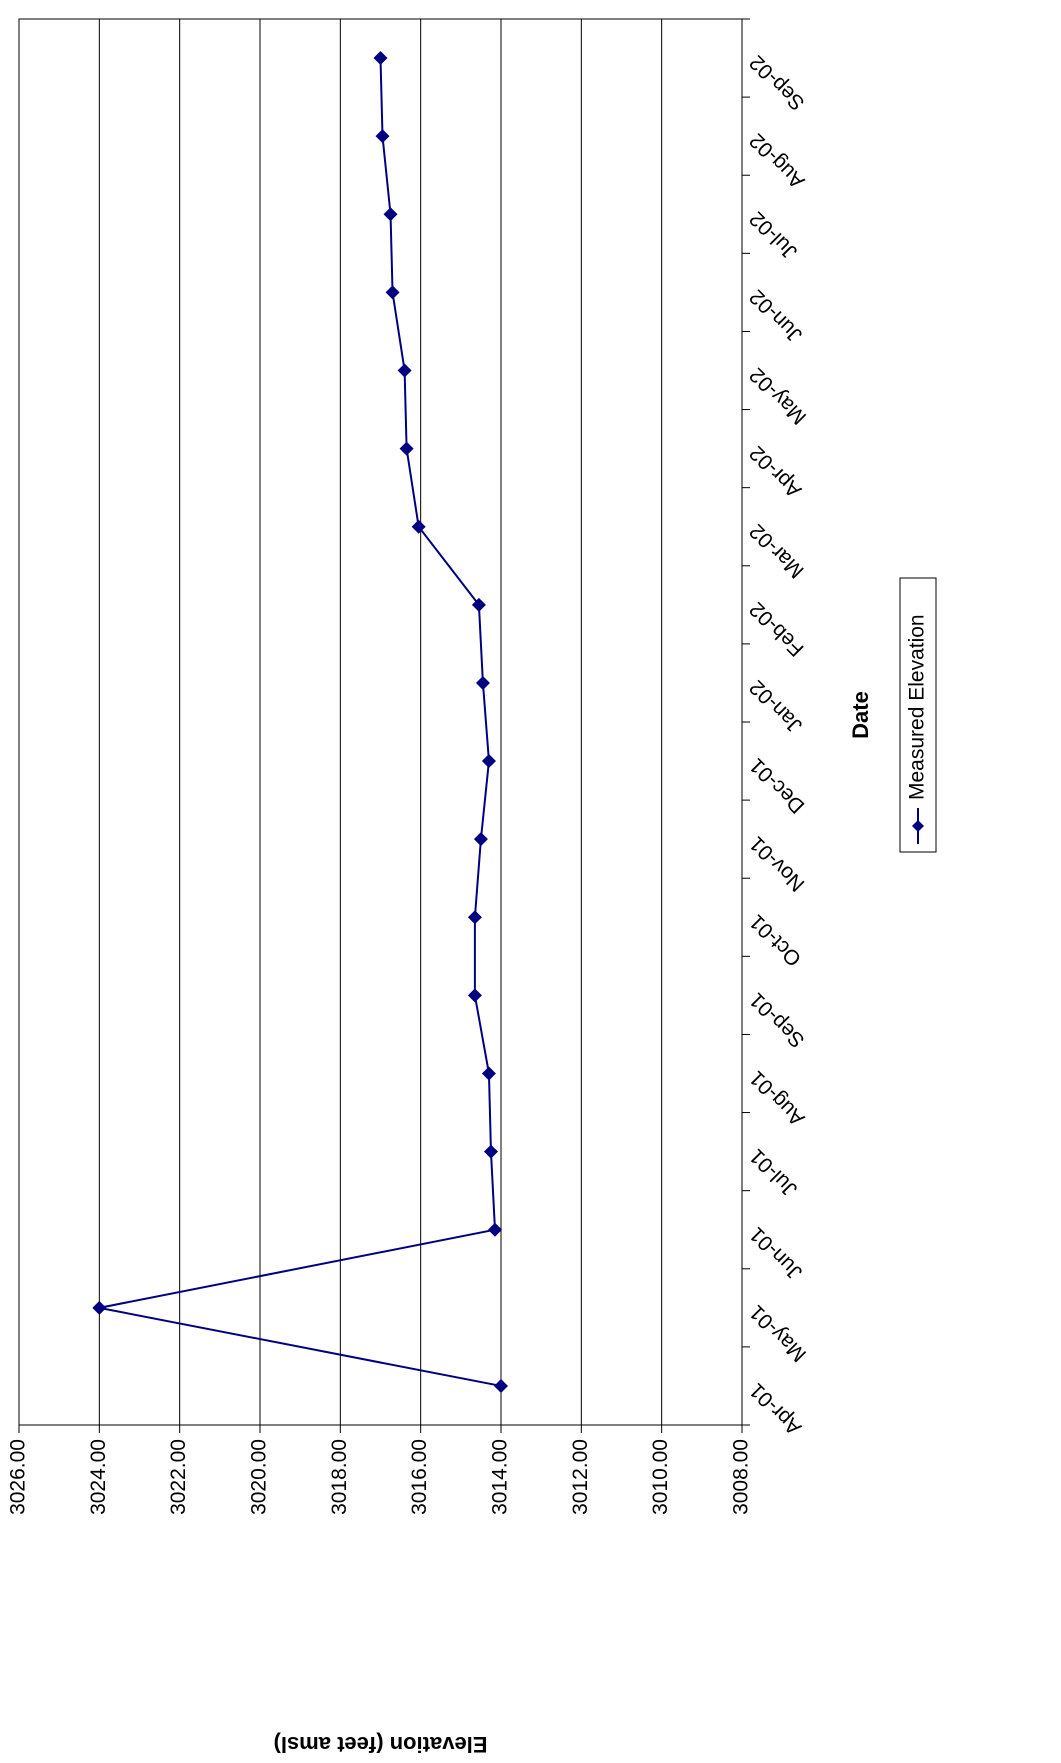 The width and height of the screenshot is (1061, 1763). What do you see at coordinates (580, 1477) in the screenshot?
I see `y-tick-label: 3012.00` at bounding box center [580, 1477].